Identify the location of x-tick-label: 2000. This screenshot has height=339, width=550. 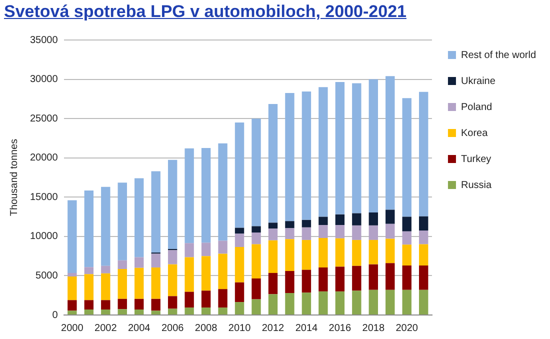
(72, 328).